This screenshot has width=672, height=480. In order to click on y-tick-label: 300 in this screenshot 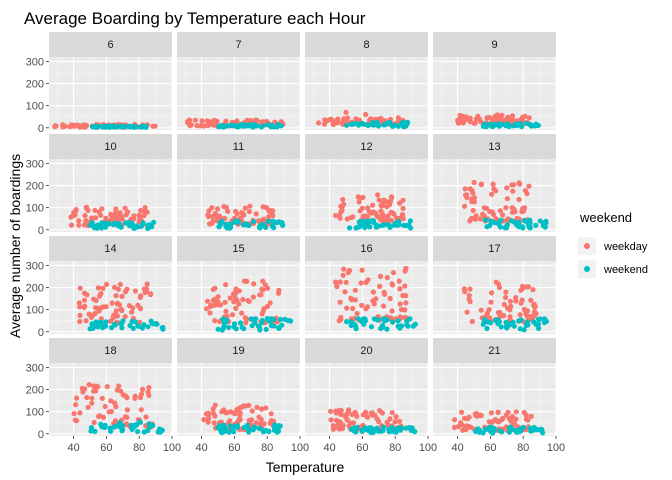, I will do `click(35, 266)`.